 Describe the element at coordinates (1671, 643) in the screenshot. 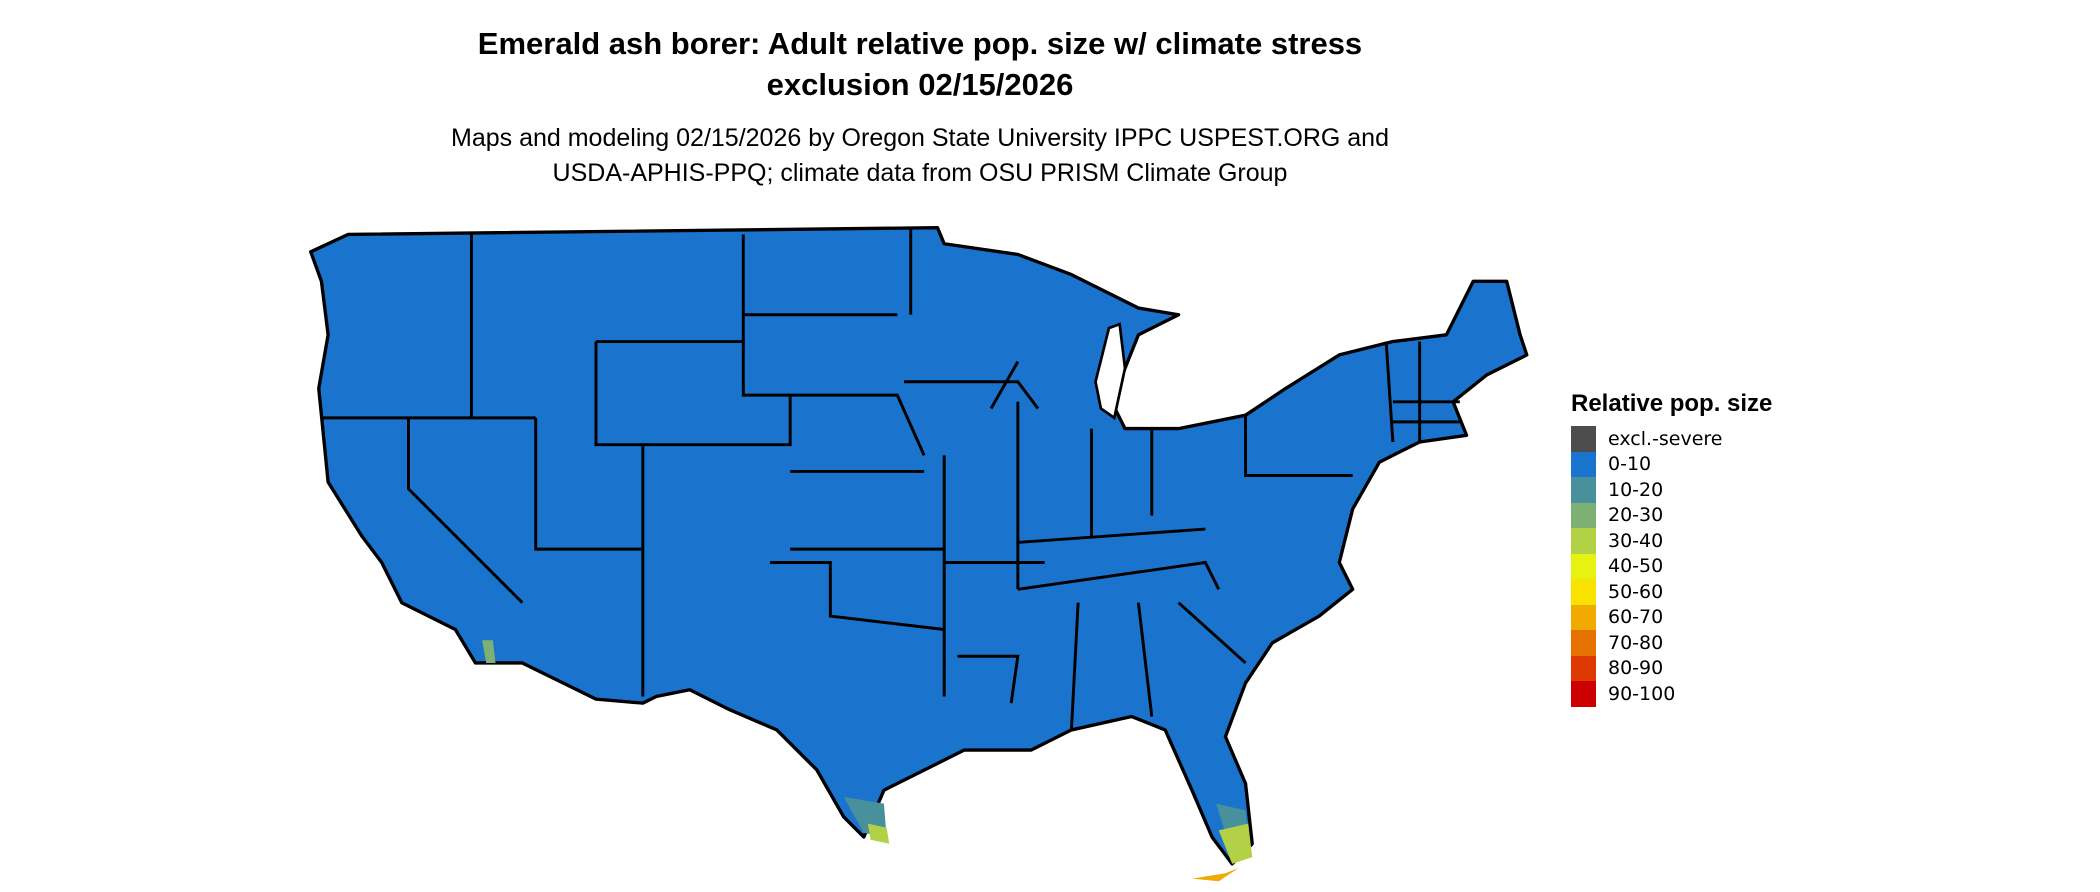

I see `legend-item: 70-80` at that location.